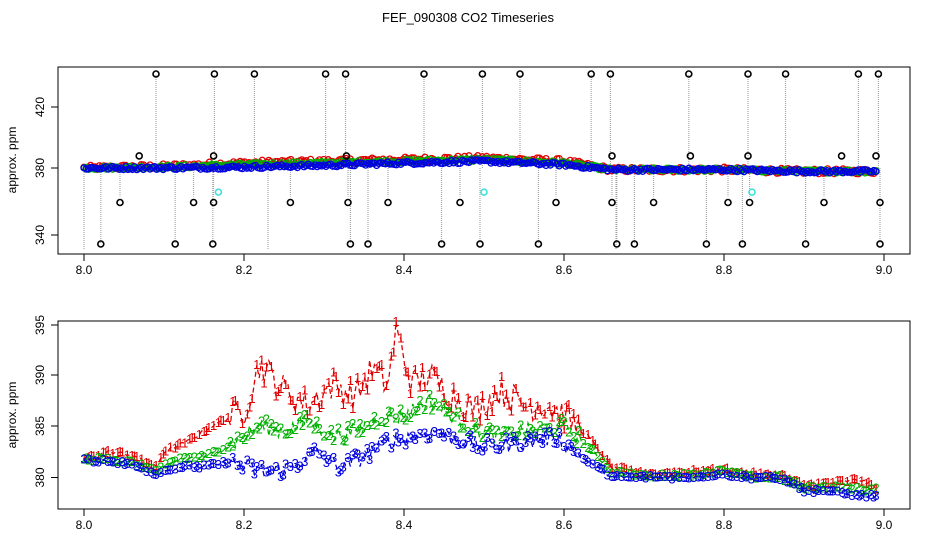 The height and width of the screenshot is (540, 936). I want to click on top-x-tick-label: 8.6, so click(564, 270).